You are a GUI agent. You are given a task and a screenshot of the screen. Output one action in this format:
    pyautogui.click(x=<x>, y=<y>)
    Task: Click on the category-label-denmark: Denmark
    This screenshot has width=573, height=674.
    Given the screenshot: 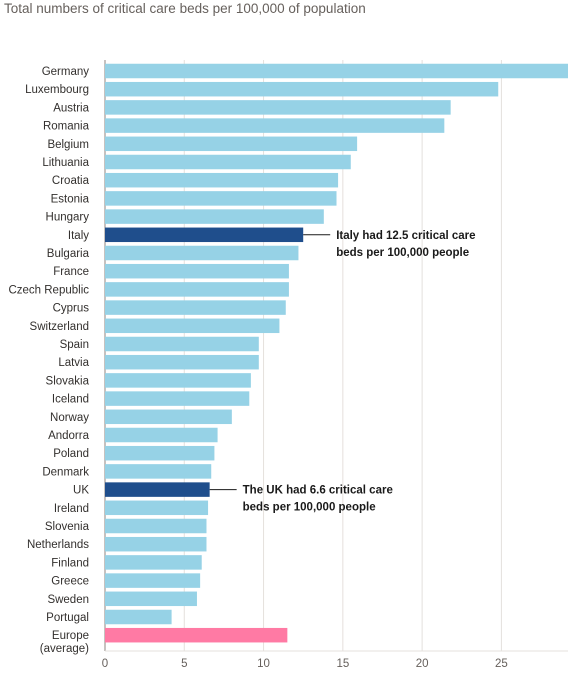 What is the action you would take?
    pyautogui.click(x=65, y=472)
    